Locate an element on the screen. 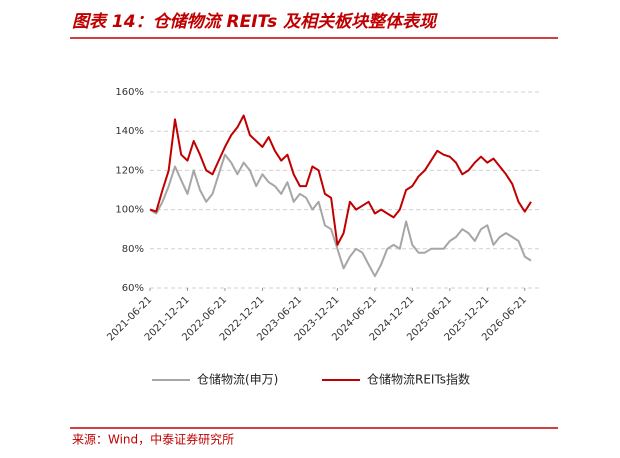 The width and height of the screenshot is (620, 458). y-tick-label: 60% is located at coordinates (133, 288).